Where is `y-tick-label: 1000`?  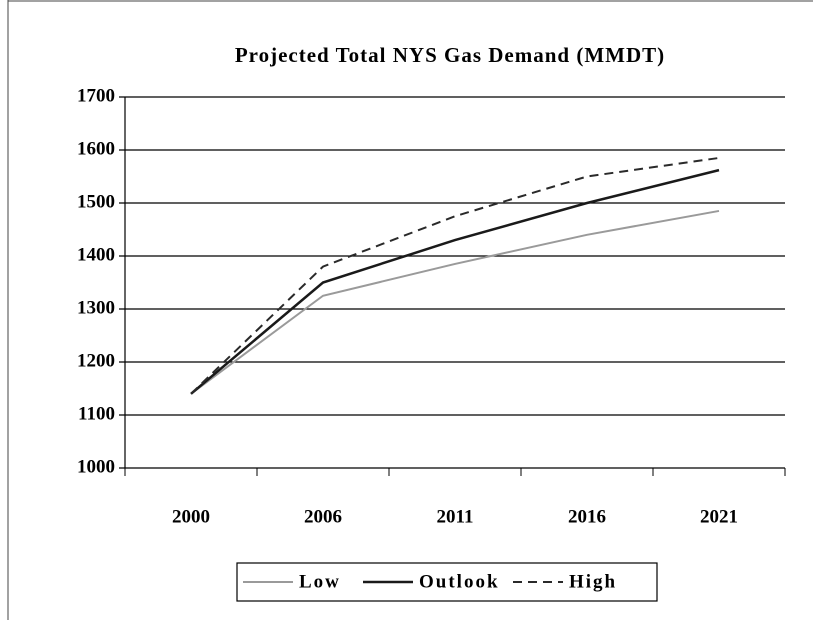 y-tick-label: 1000 is located at coordinates (96, 466).